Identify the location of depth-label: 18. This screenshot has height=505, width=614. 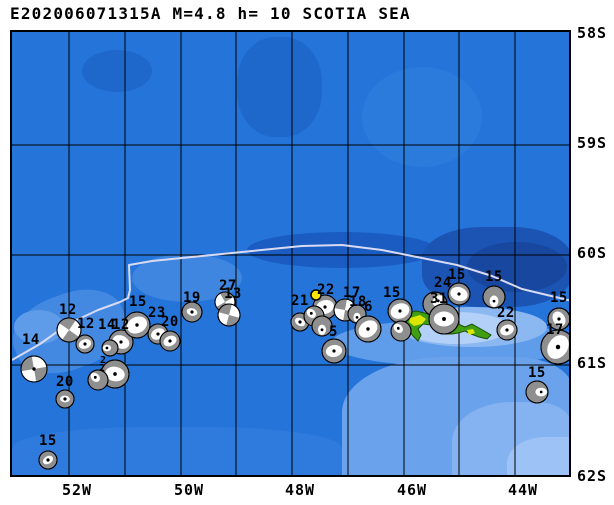
(358, 302).